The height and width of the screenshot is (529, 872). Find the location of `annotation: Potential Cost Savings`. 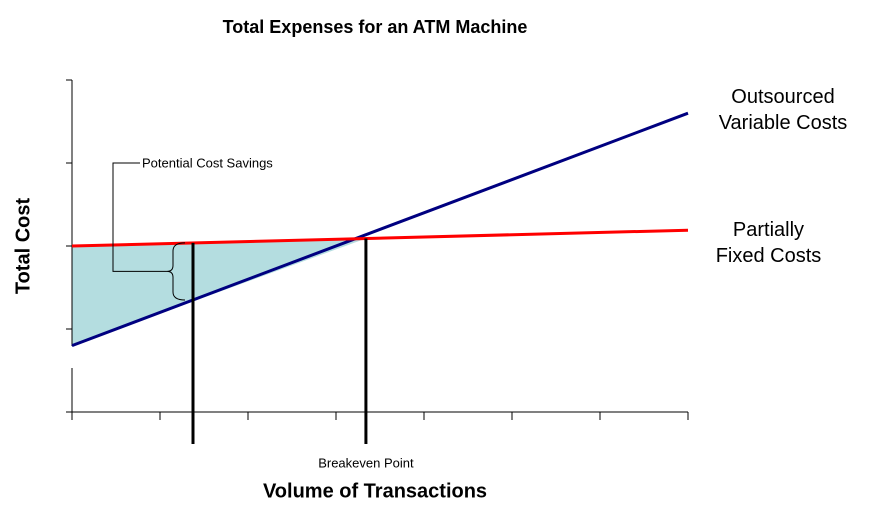

annotation: Potential Cost Savings is located at coordinates (207, 162).